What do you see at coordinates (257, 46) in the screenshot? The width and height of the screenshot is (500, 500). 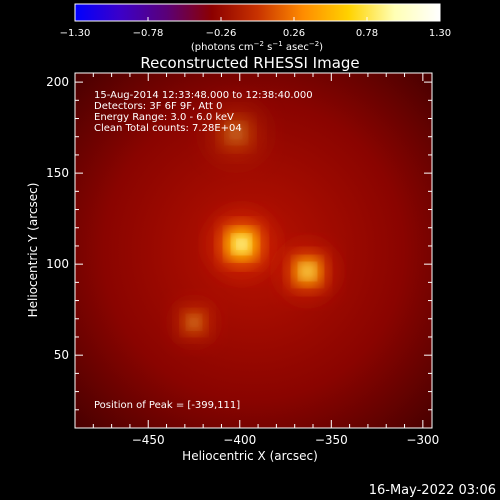 I see `colorbar-units: (photons cm−2 s−1 asec−2)` at bounding box center [257, 46].